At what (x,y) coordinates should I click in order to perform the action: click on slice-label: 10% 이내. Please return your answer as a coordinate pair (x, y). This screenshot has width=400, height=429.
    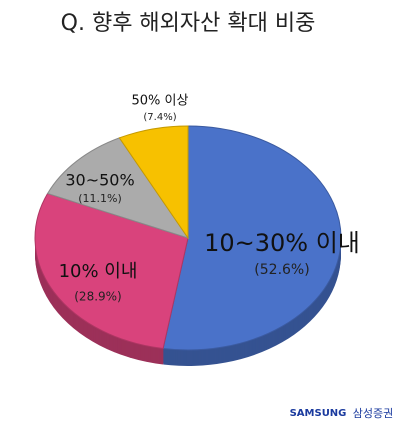
    Looking at the image, I should click on (98, 271).